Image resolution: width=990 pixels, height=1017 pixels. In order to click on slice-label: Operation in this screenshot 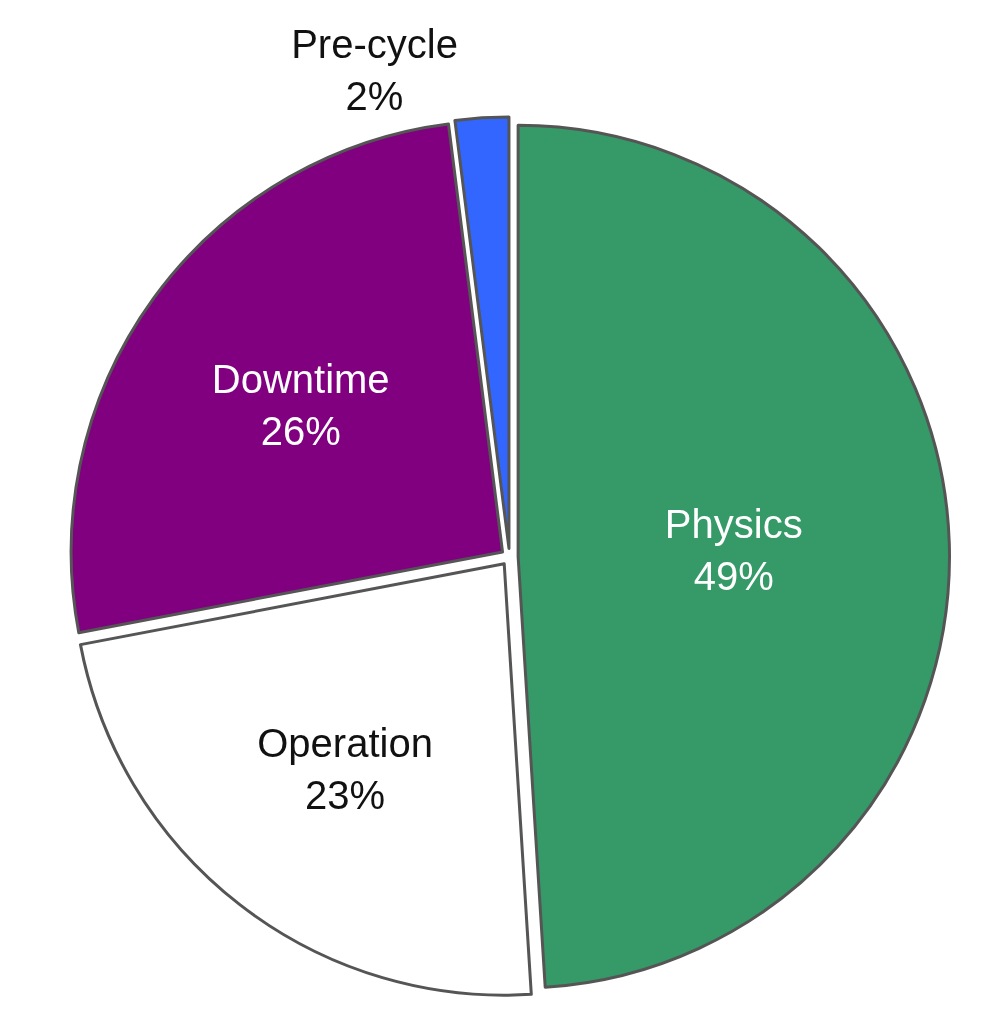, I will do `click(345, 742)`.